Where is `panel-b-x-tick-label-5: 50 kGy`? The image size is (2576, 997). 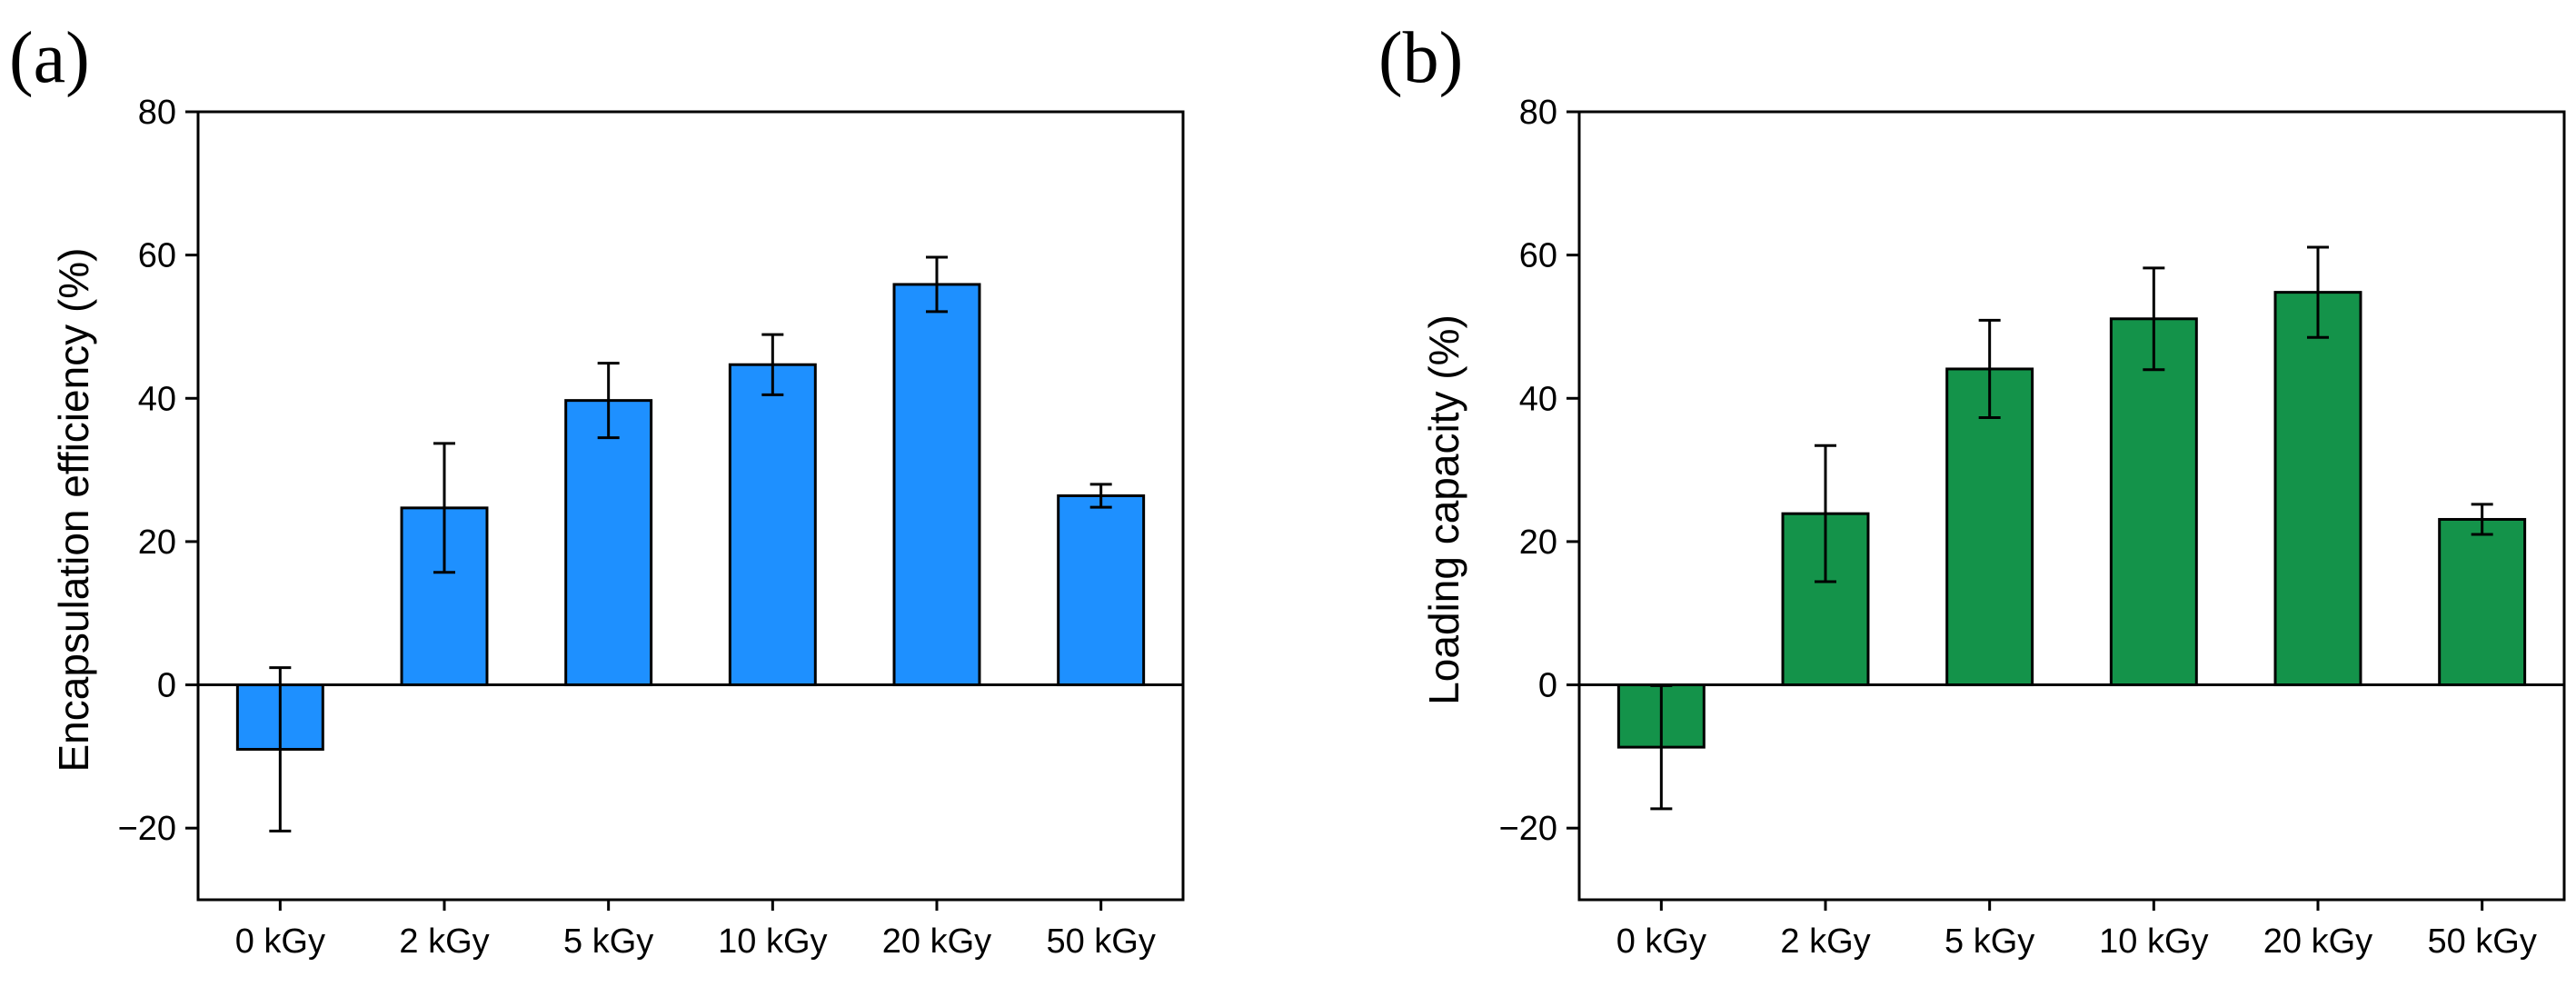
panel-b-x-tick-label-5: 50 kGy is located at coordinates (2481, 941).